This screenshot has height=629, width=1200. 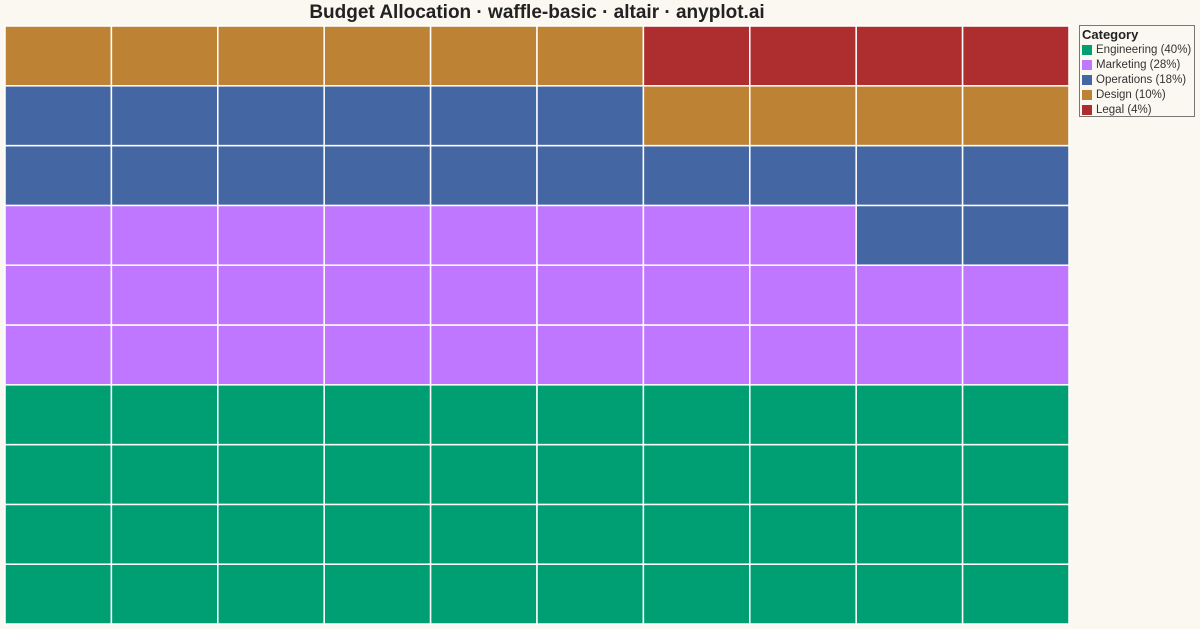 What do you see at coordinates (1138, 64) in the screenshot?
I see `legend-label: Marketing (28%)` at bounding box center [1138, 64].